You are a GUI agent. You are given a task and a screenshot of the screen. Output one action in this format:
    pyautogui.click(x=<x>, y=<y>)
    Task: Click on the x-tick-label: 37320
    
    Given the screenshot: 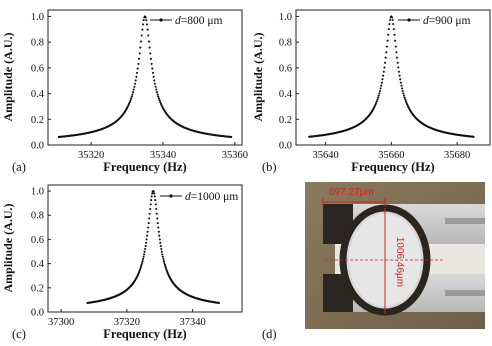 What is the action you would take?
    pyautogui.click(x=127, y=322)
    